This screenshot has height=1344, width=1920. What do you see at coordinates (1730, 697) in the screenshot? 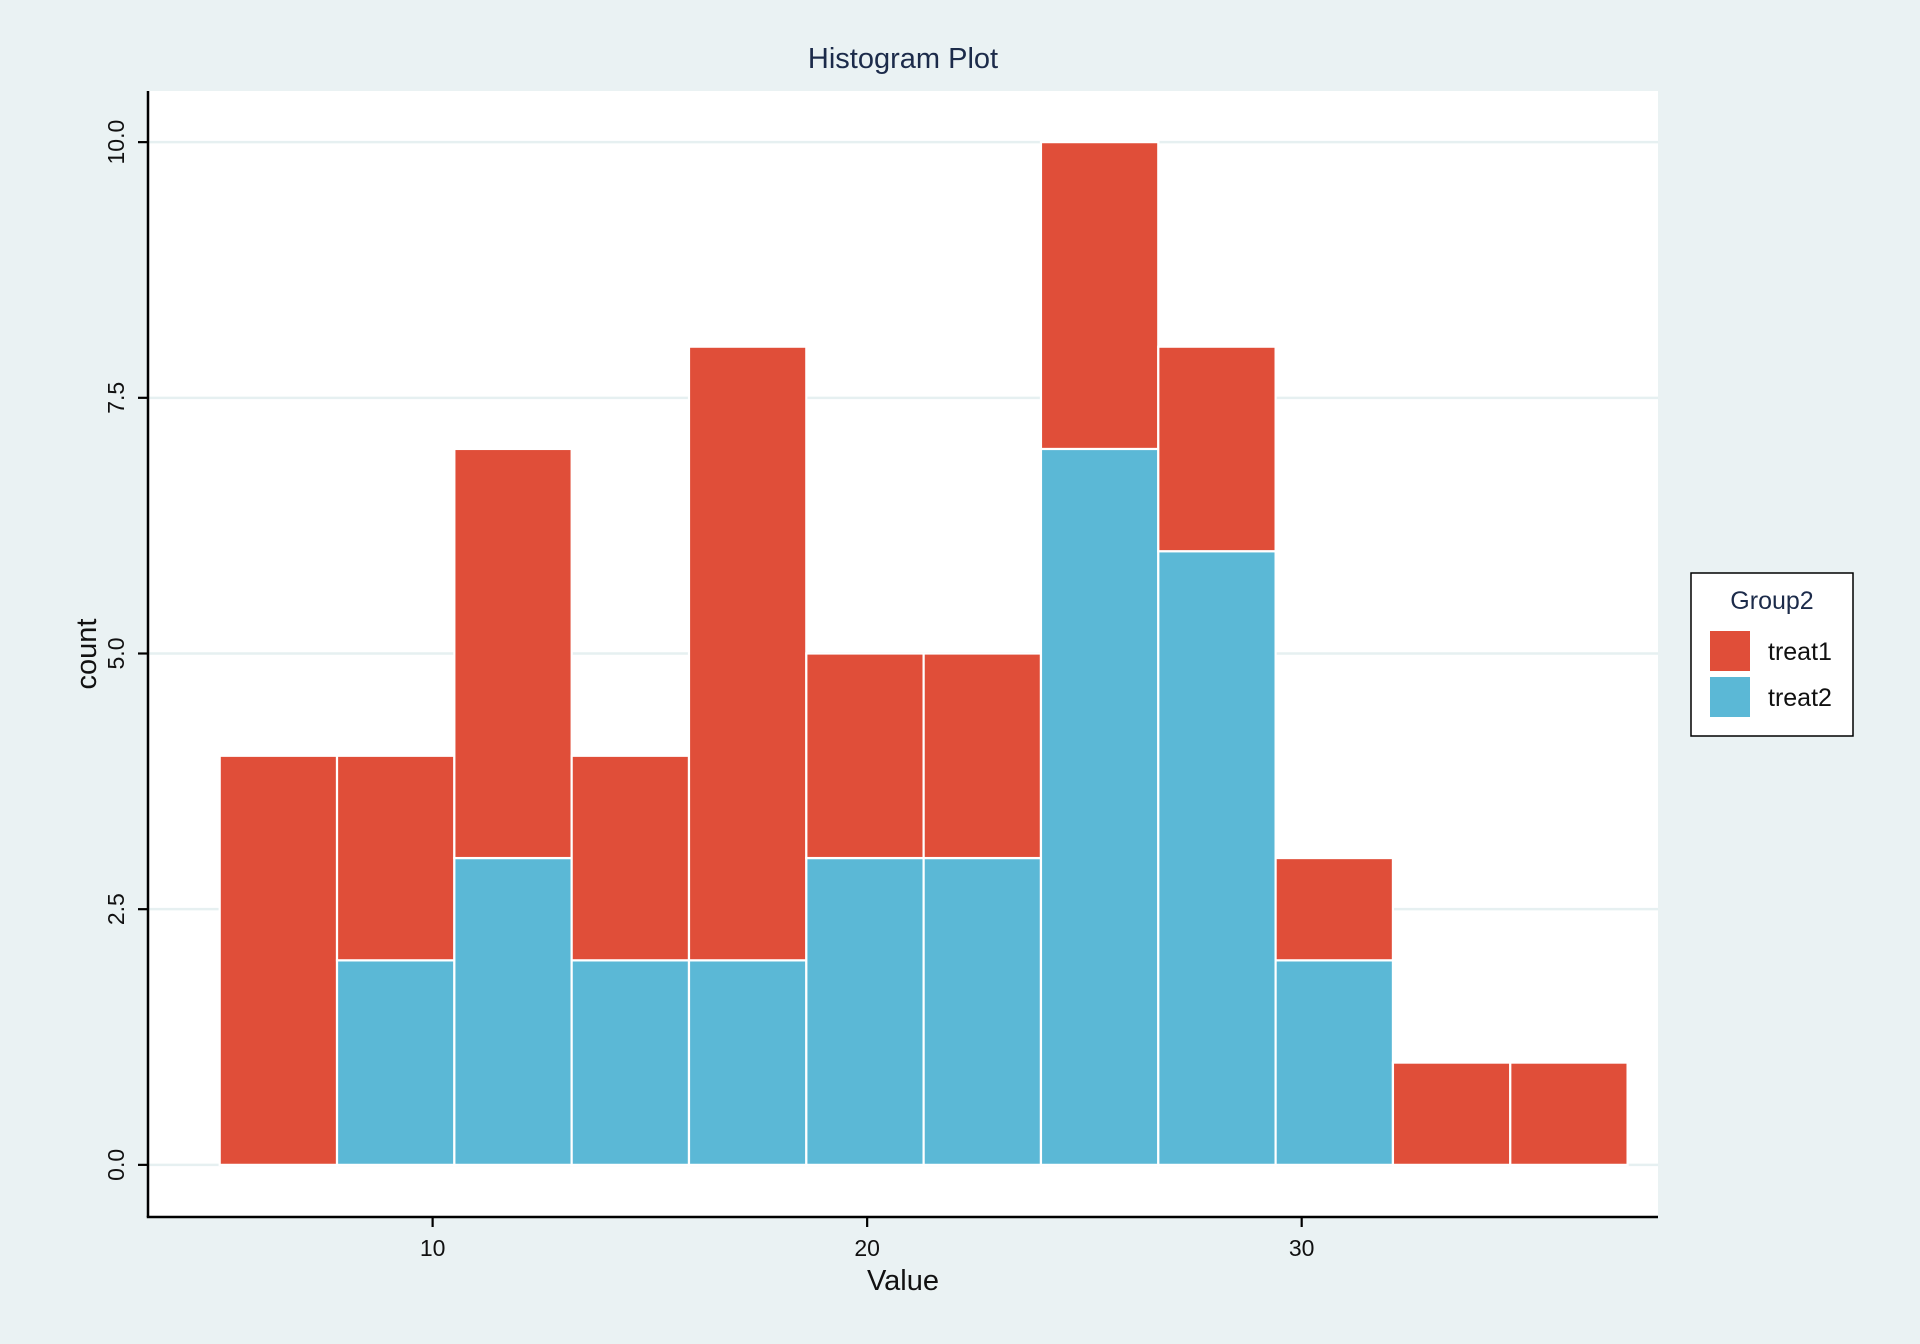
I see `legend-swatch-treat2` at bounding box center [1730, 697].